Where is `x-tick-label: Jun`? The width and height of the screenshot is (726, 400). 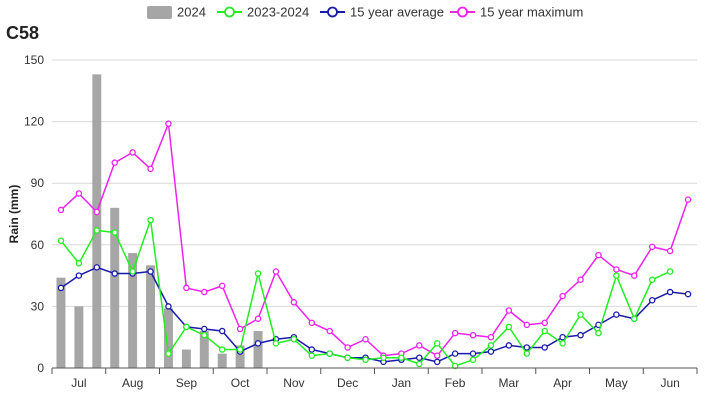
x-tick-label: Jun is located at coordinates (669, 383).